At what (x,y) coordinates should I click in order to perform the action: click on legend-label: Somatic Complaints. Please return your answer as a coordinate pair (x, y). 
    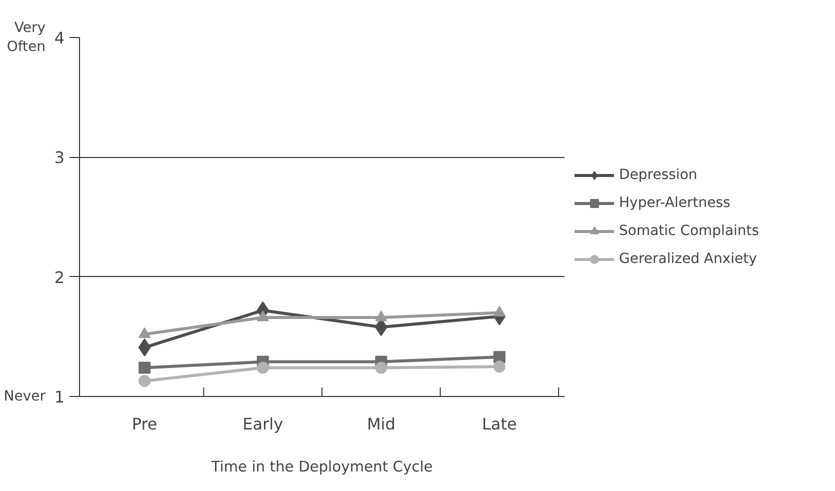
    Looking at the image, I should click on (689, 230).